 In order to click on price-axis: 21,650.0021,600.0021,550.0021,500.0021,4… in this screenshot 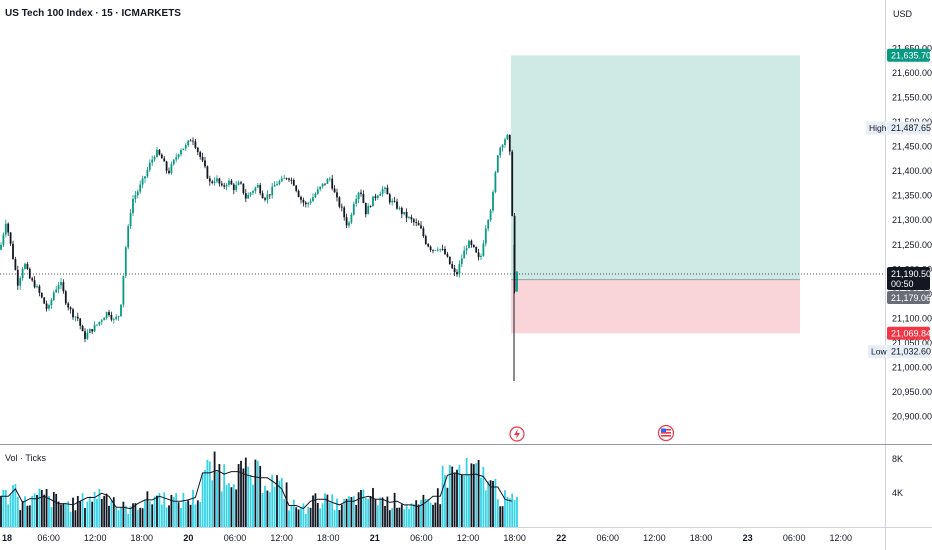, I will do `click(912, 232)`.